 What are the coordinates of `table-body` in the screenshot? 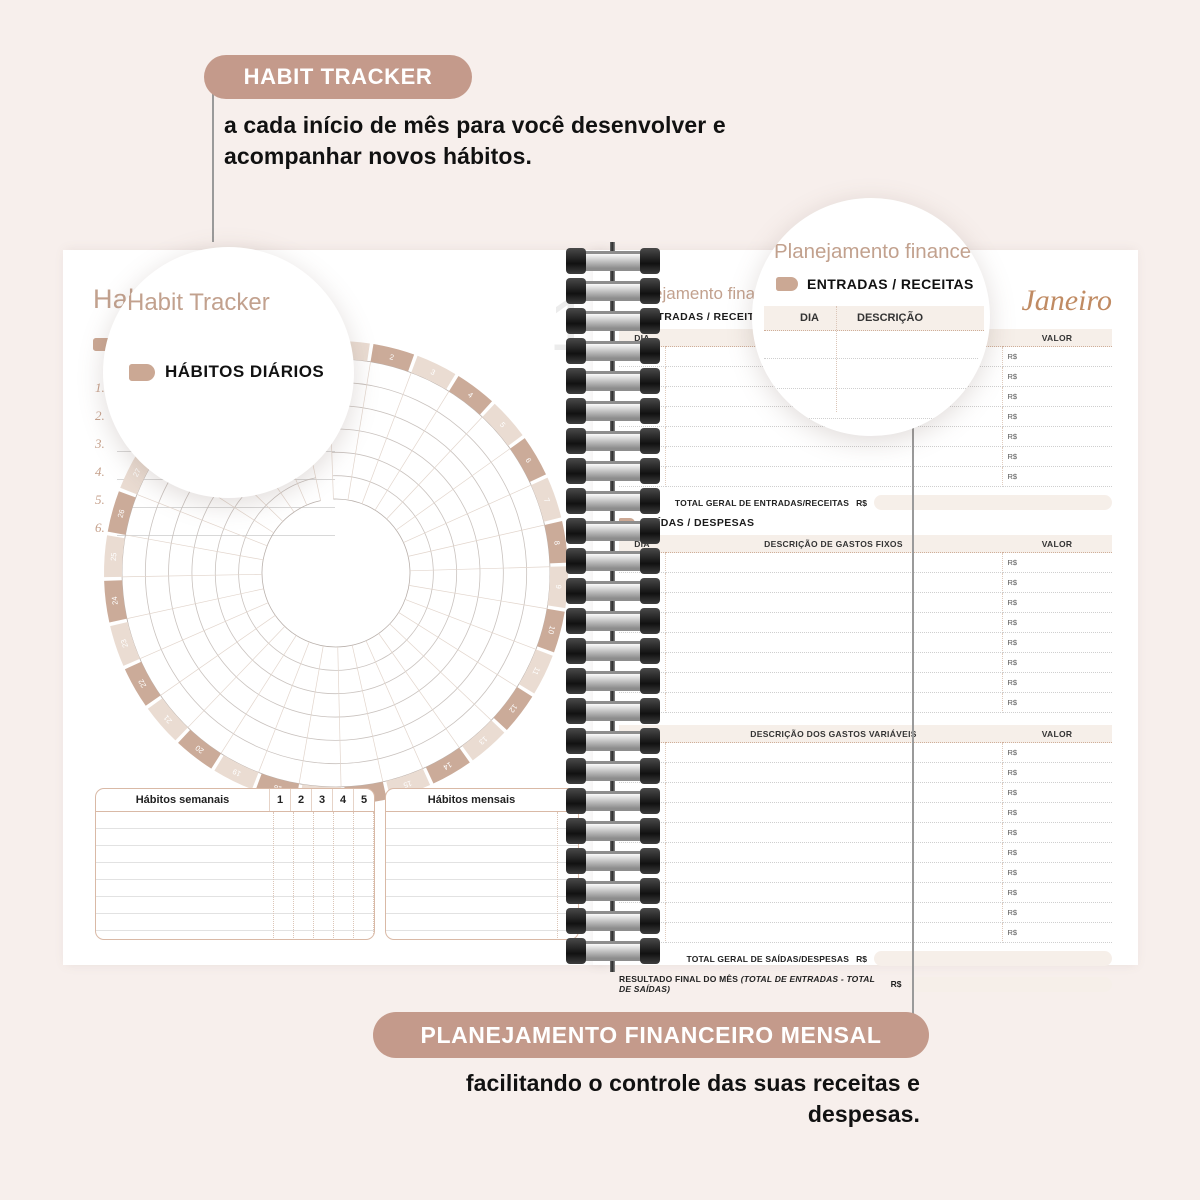 It's located at (235, 875).